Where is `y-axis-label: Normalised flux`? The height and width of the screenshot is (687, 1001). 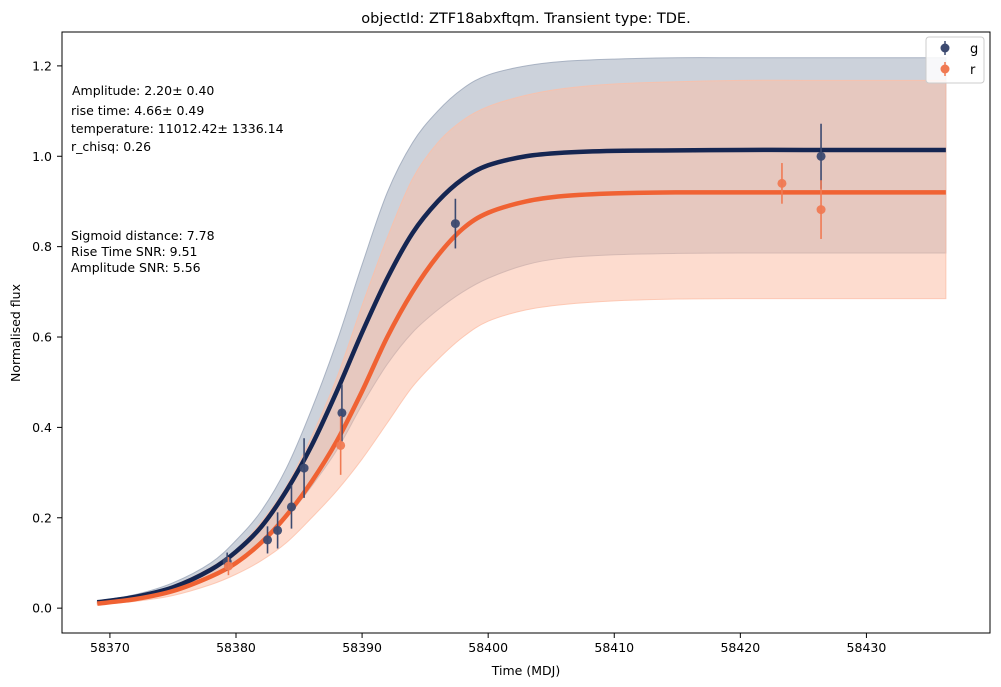
y-axis-label: Normalised flux is located at coordinates (15, 333).